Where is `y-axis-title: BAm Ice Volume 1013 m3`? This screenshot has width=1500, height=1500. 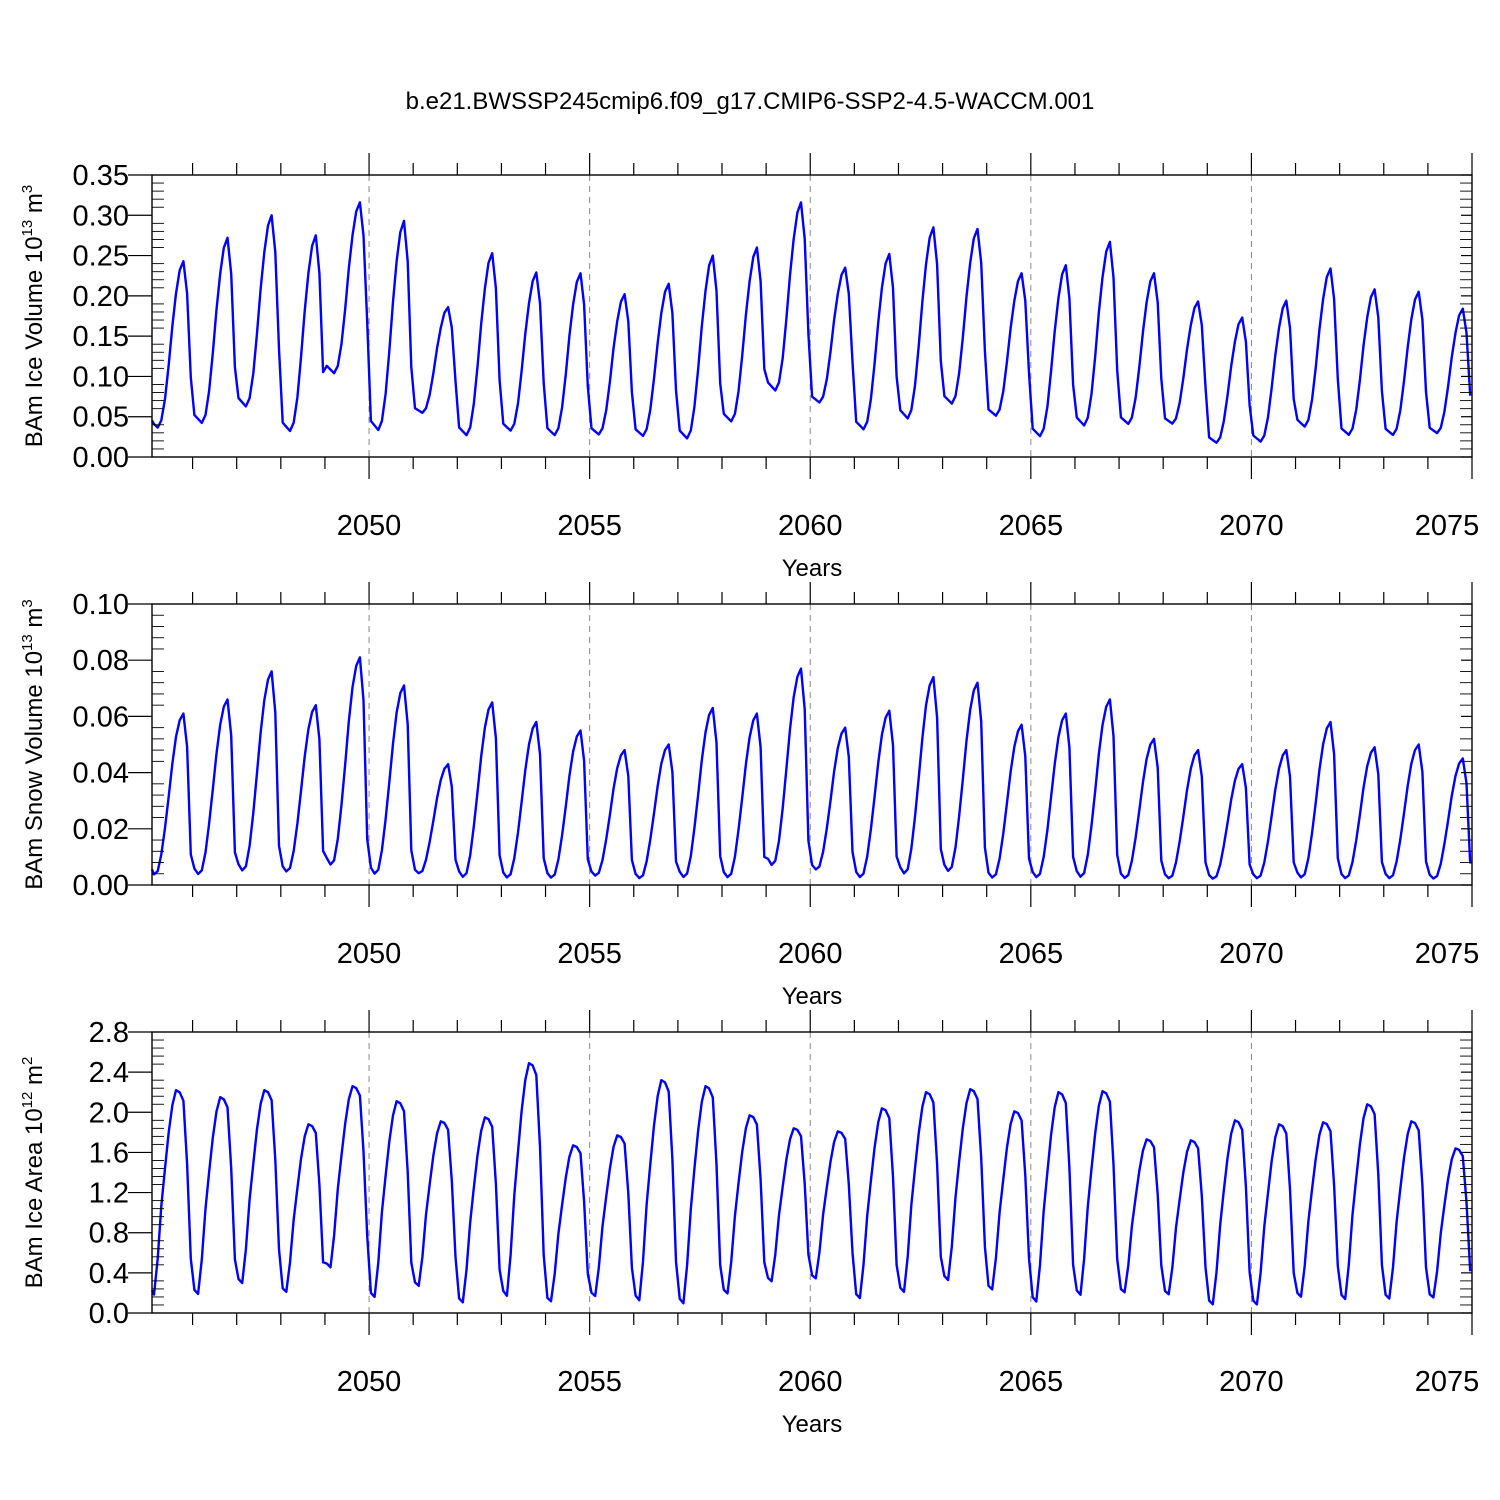 y-axis-title: BAm Ice Volume 1013 m3 is located at coordinates (33, 316).